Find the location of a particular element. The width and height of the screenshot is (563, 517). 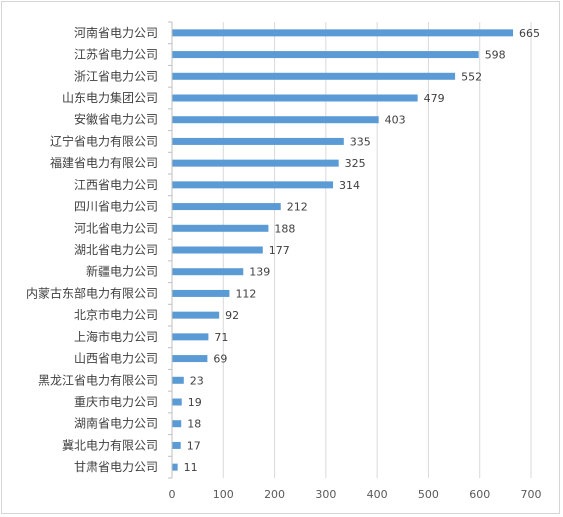

category-label: 河南省电力公司 is located at coordinates (116, 32).